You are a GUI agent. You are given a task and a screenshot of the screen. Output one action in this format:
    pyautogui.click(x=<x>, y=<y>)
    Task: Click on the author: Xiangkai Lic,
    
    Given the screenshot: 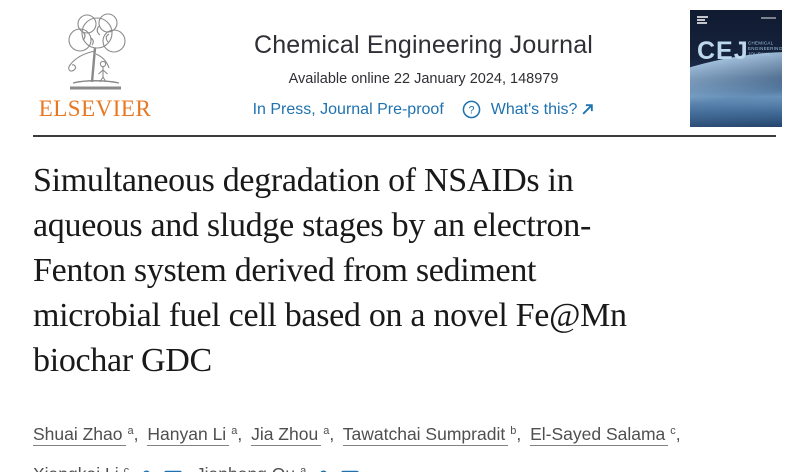 What is the action you would take?
    pyautogui.click(x=112, y=468)
    